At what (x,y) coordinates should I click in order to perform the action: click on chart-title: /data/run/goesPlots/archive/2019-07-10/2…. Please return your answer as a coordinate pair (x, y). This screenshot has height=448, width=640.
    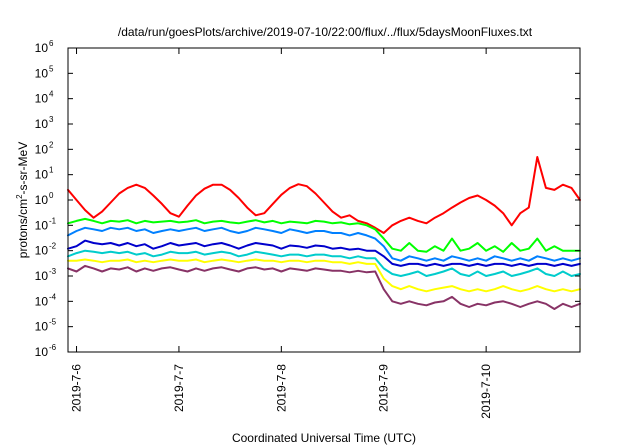
    Looking at the image, I should click on (325, 32).